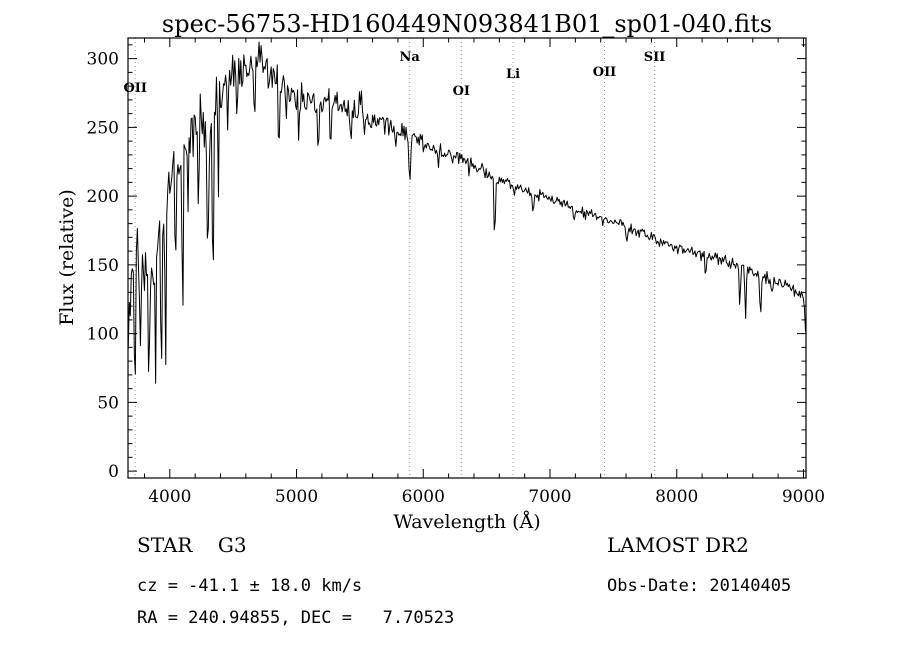 This screenshot has width=900, height=650. I want to click on ra-dec-value: RA = 240.94855, DEC = 7.70523, so click(296, 618).